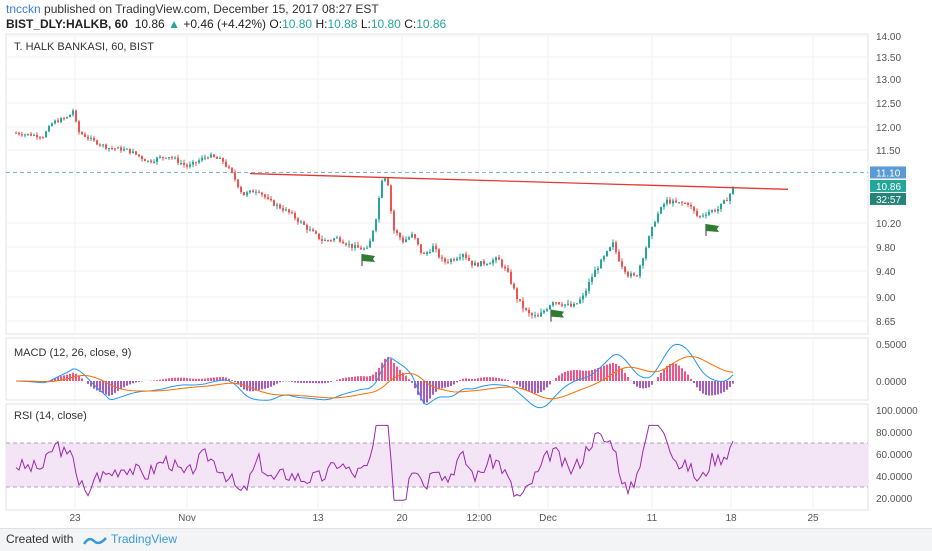 This screenshot has height=551, width=932. I want to click on trendline, so click(519, 181).